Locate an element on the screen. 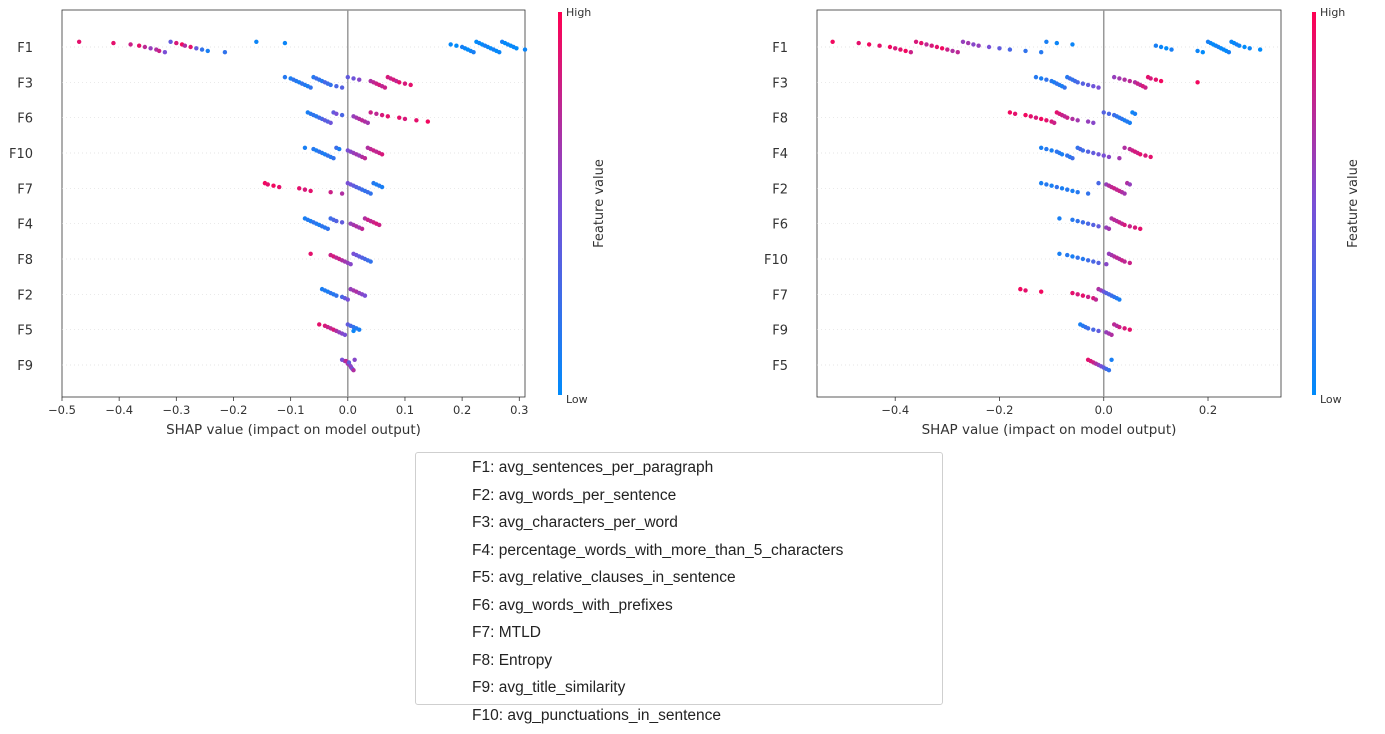 This screenshot has height=734, width=1385. legend-item-f3: F3: avg_characters_per_word is located at coordinates (575, 522).